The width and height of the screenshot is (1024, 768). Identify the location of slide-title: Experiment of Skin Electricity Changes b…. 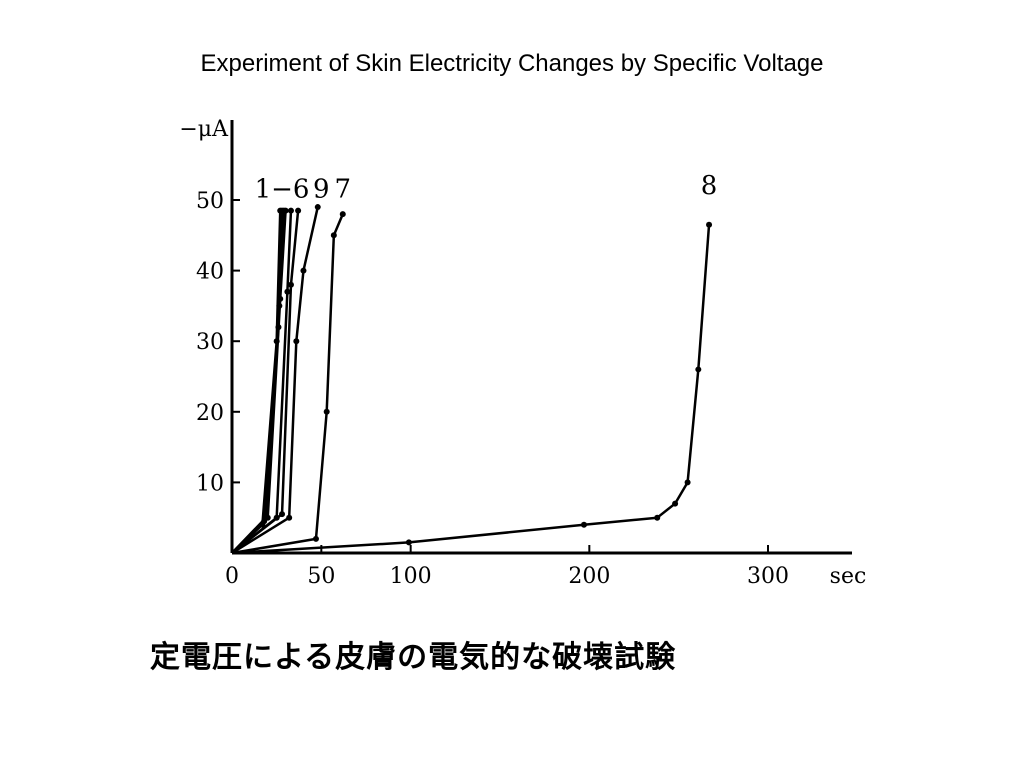
(512, 63).